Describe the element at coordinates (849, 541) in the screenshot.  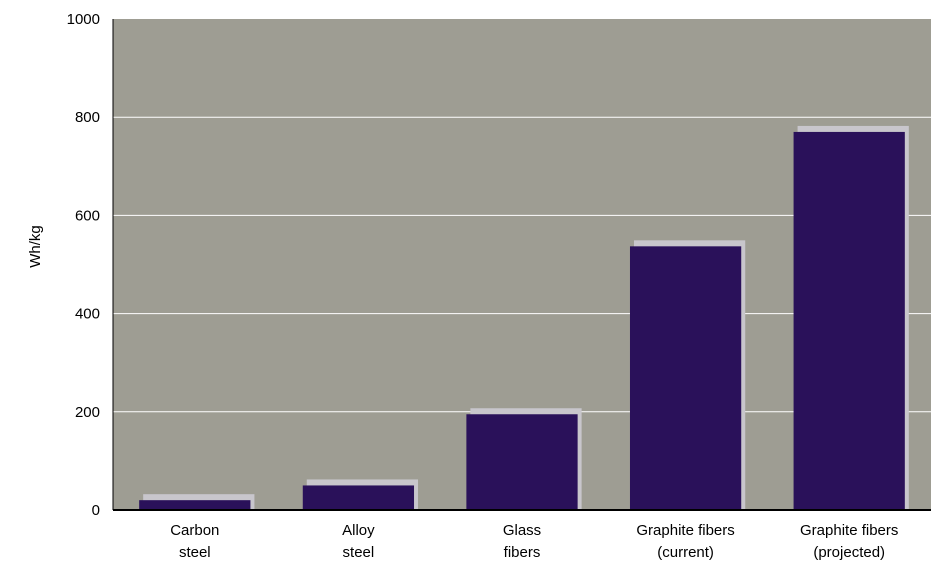
I see `x-tick-label-4: Graphite fibers (projected)` at that location.